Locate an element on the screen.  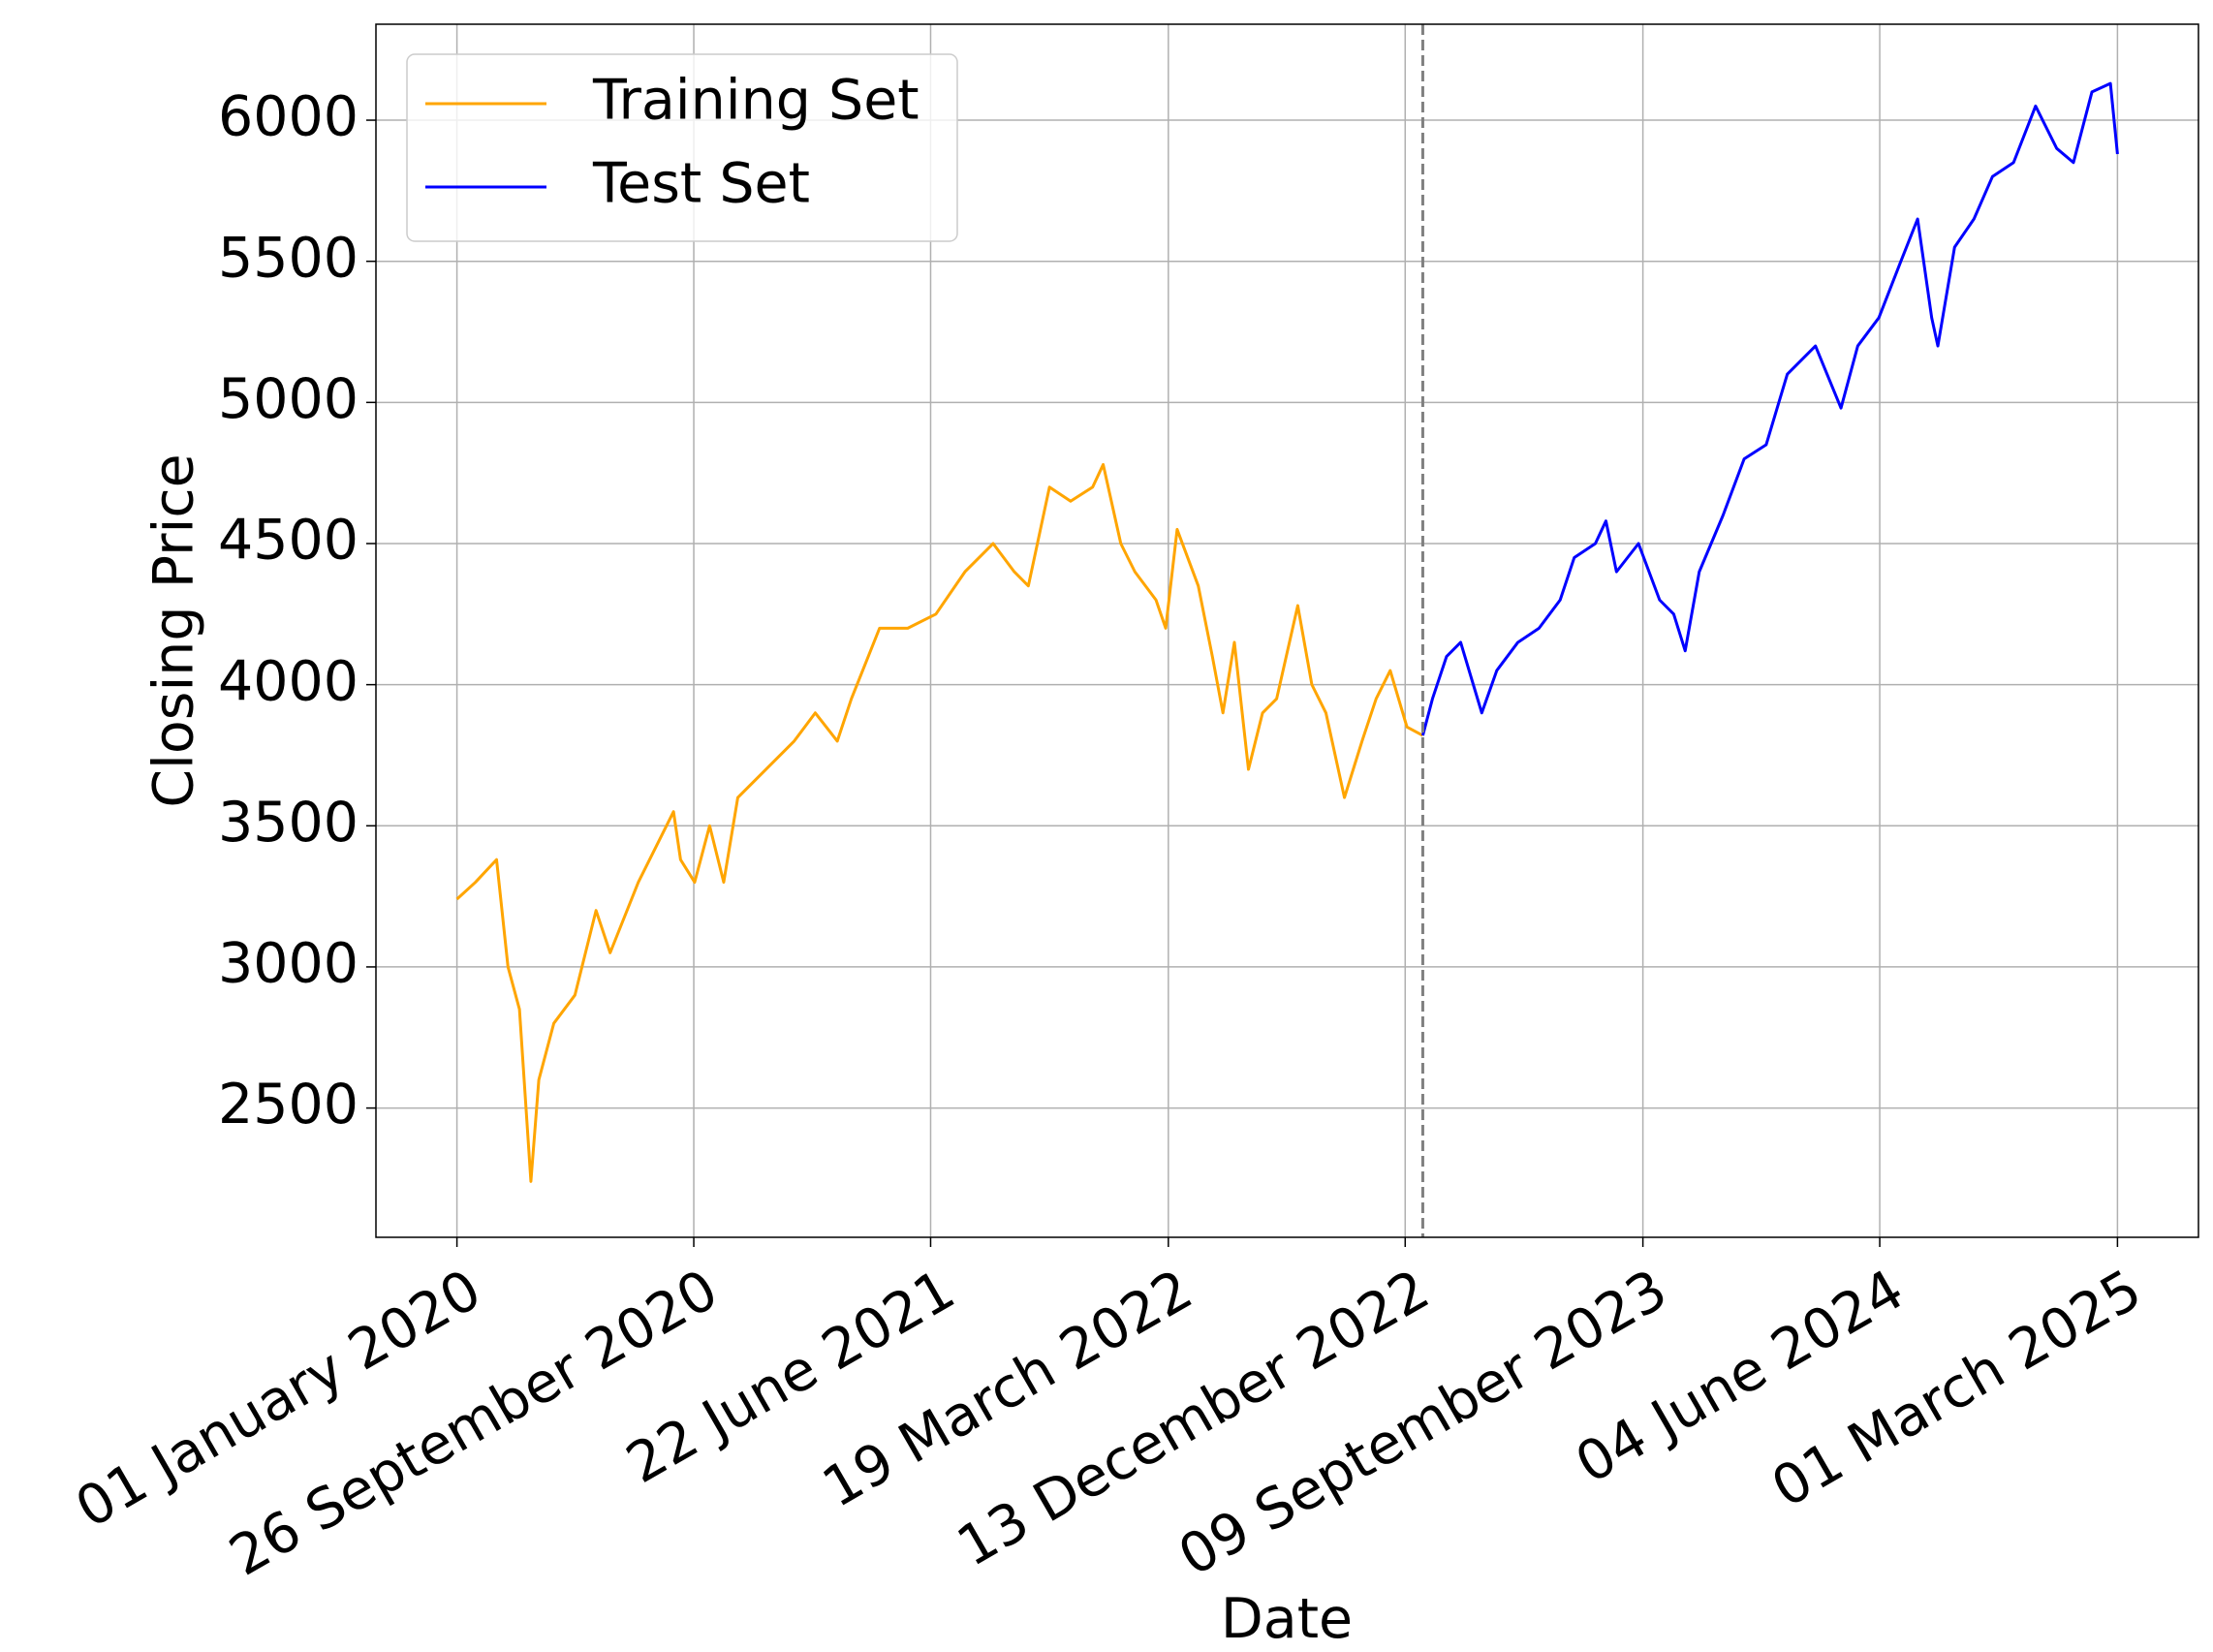
y-tick-label: 6000 is located at coordinates (288, 117).